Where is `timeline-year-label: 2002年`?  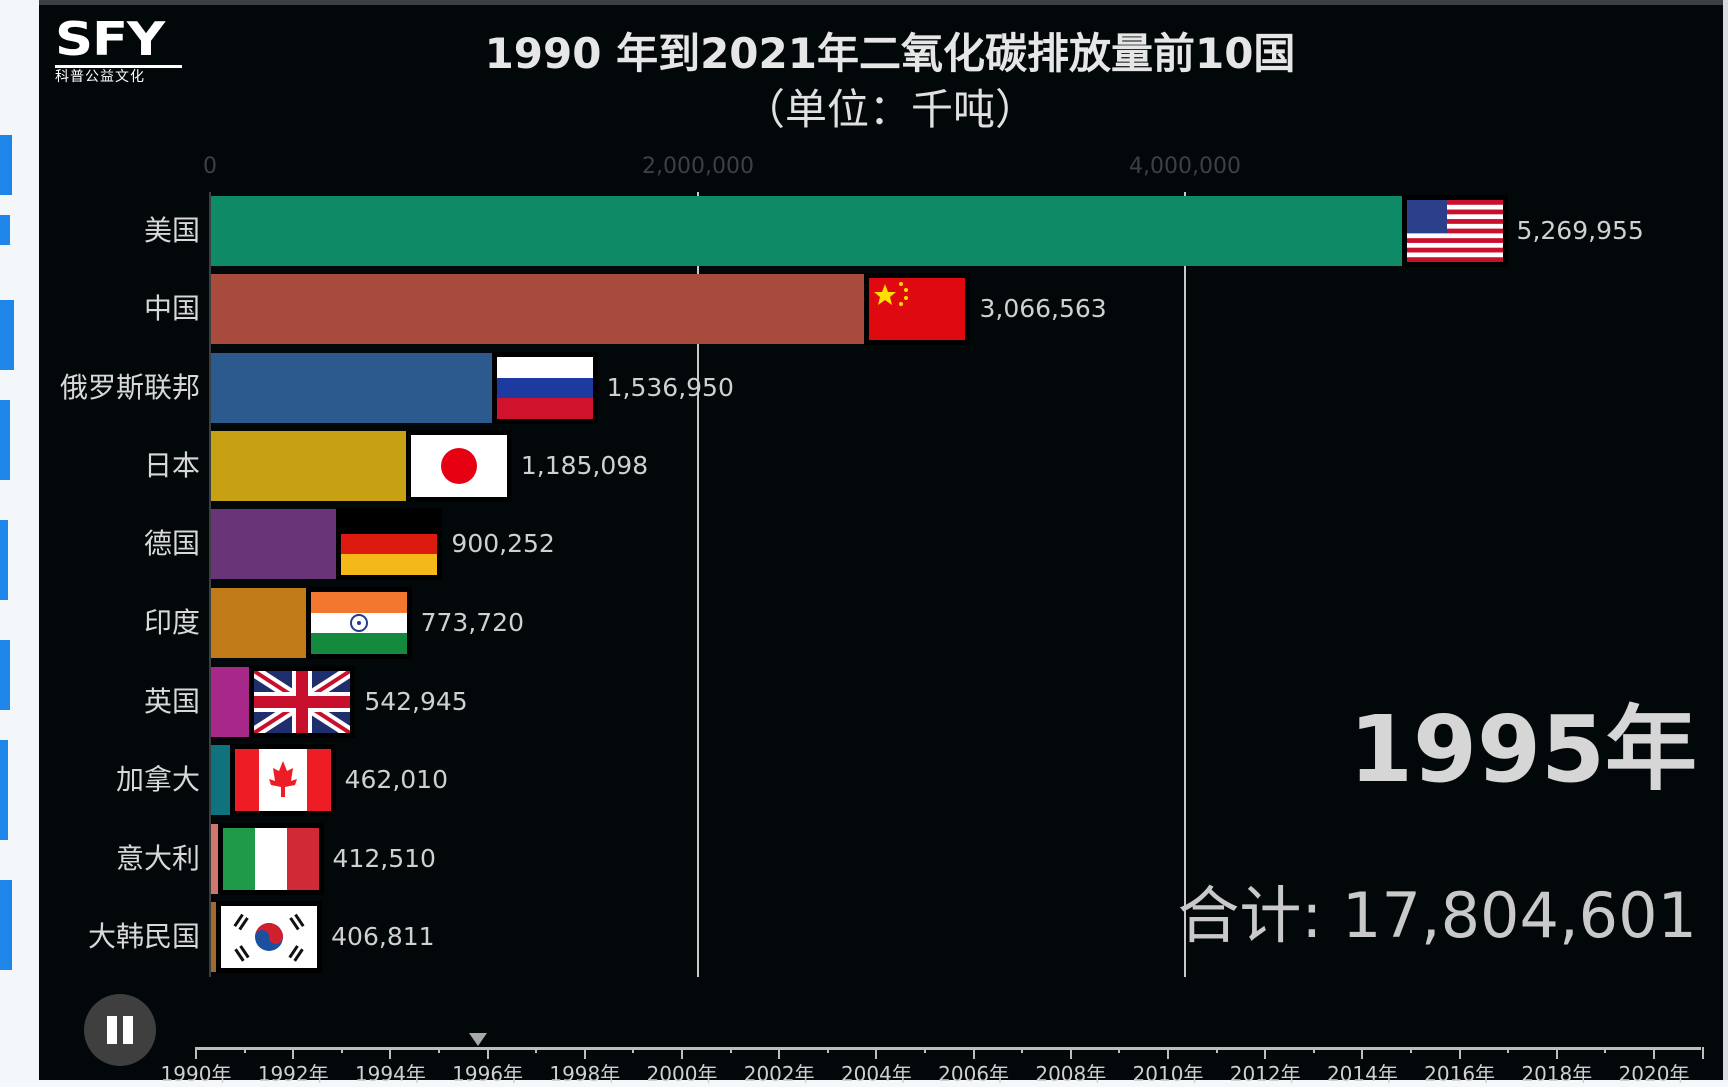 timeline-year-label: 2002年 is located at coordinates (779, 1074).